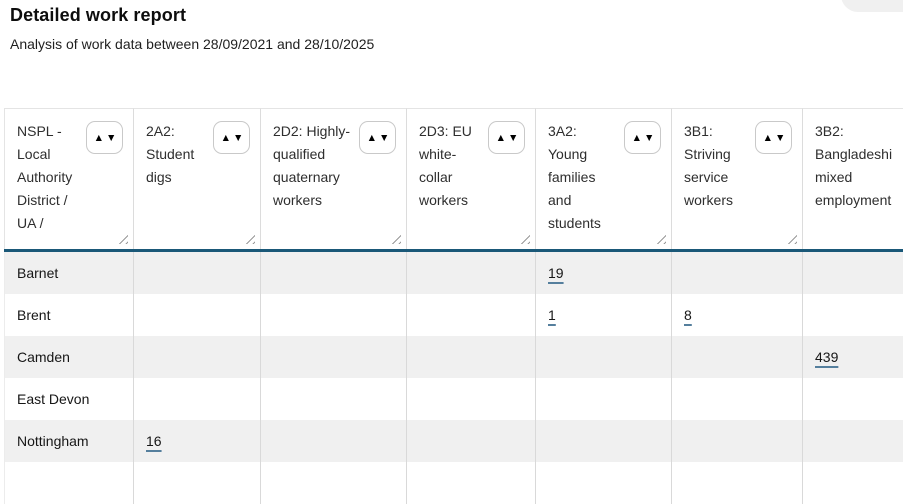 Image resolution: width=903 pixels, height=504 pixels. What do you see at coordinates (604, 273) in the screenshot?
I see `value-cell: 19` at bounding box center [604, 273].